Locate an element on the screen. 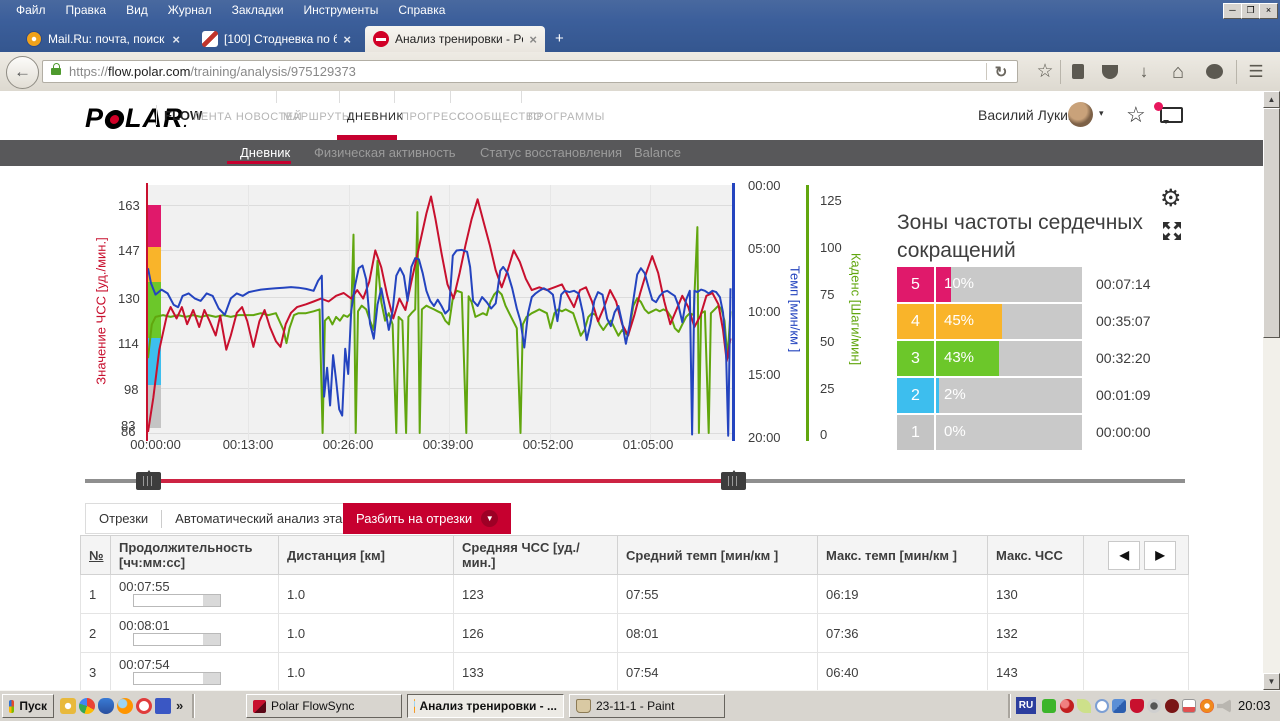 This screenshot has height=721, width=1280. tray-target-icon is located at coordinates (1207, 706).